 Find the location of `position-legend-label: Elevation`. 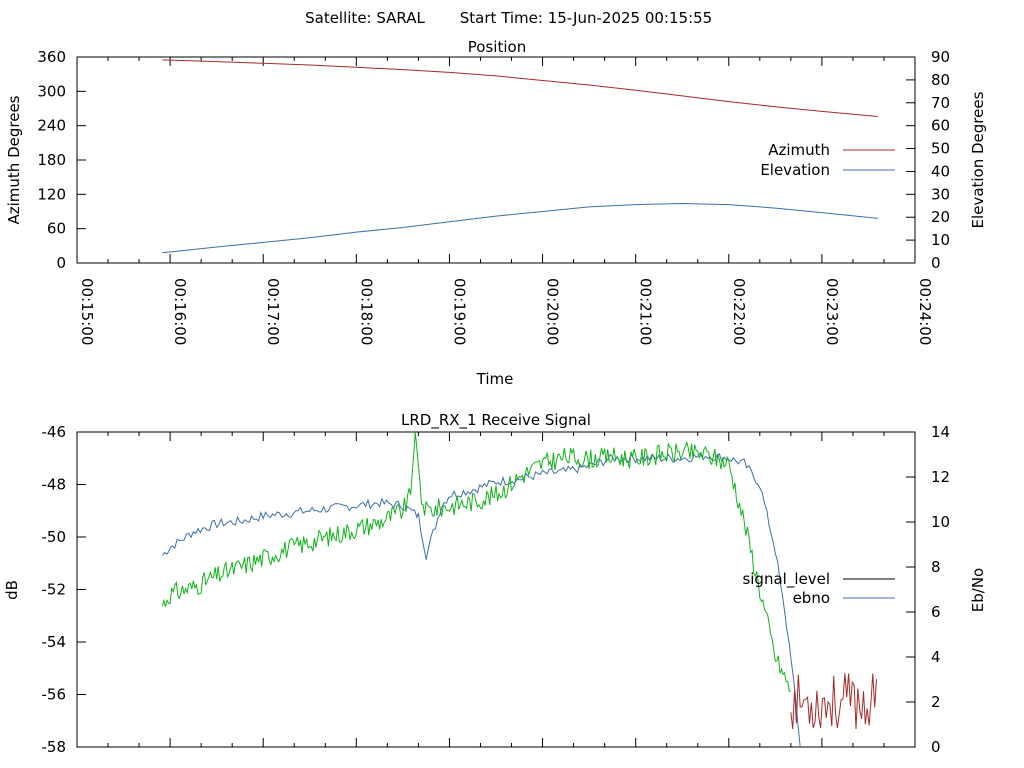

position-legend-label: Elevation is located at coordinates (795, 170).